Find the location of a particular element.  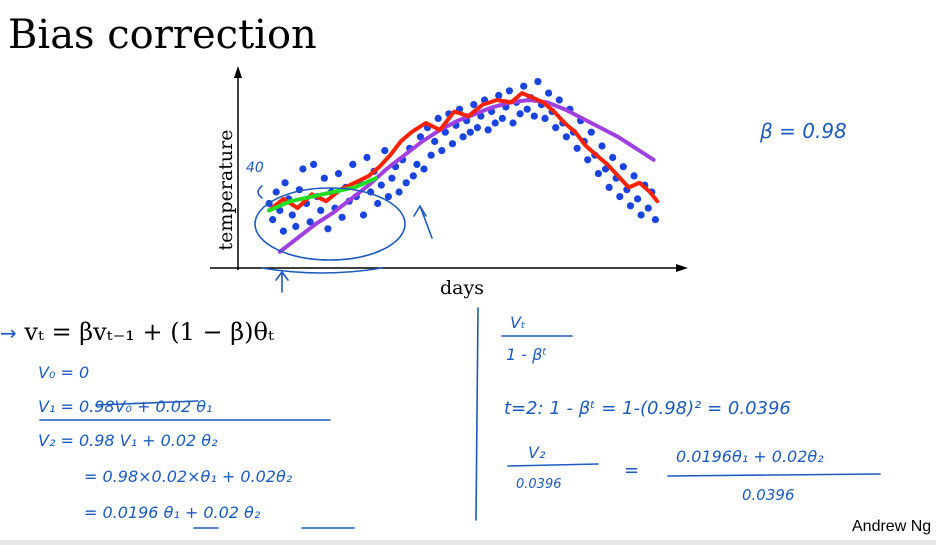

beta-note: β = 0.98 is located at coordinates (803, 131).